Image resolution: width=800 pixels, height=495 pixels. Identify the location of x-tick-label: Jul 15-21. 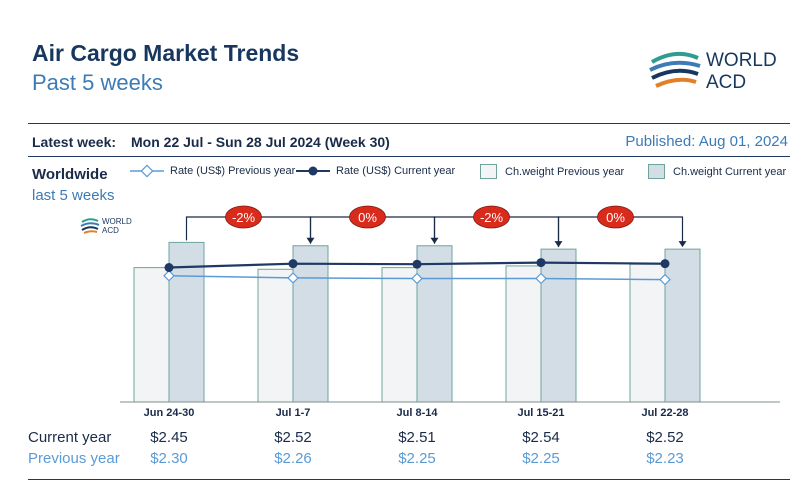
(540, 413).